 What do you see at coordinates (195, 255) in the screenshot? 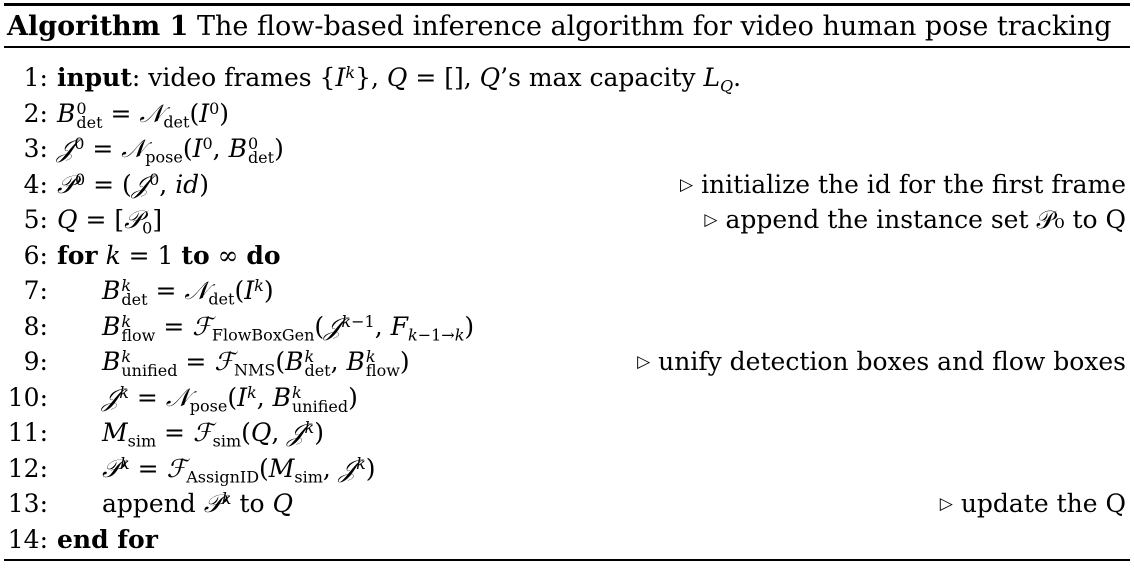
I see `keyword-to: to` at bounding box center [195, 255].